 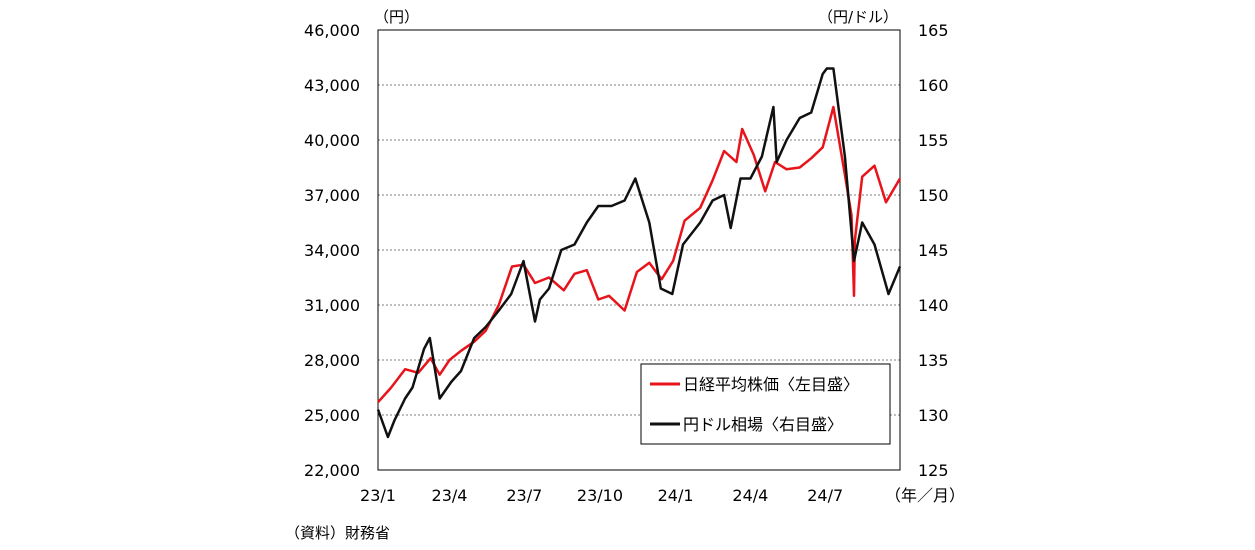 What do you see at coordinates (332, 195) in the screenshot?
I see `y-left-tick-label: 37,000` at bounding box center [332, 195].